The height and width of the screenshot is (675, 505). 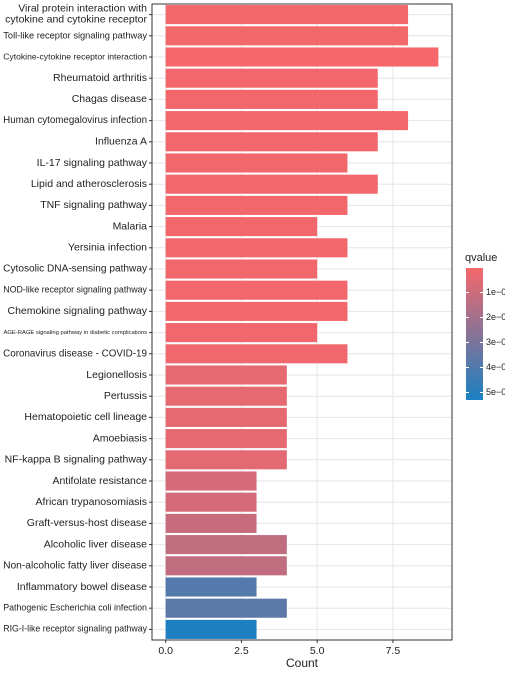 I want to click on y-tick-label: African trypanosomiasis, so click(x=91, y=502).